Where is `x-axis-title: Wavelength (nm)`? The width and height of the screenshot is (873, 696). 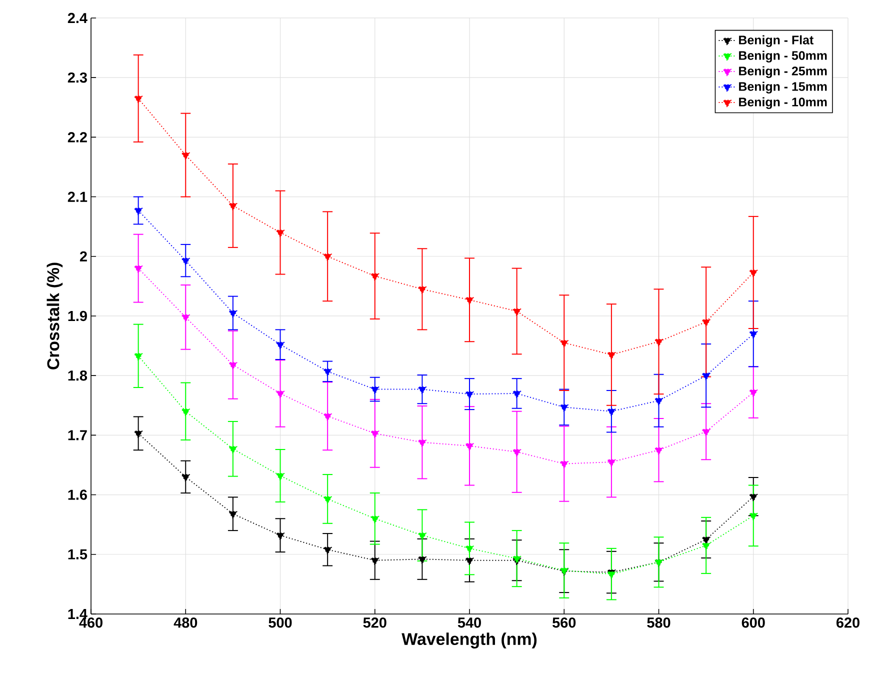
x-axis-title: Wavelength (nm) is located at coordinates (469, 640).